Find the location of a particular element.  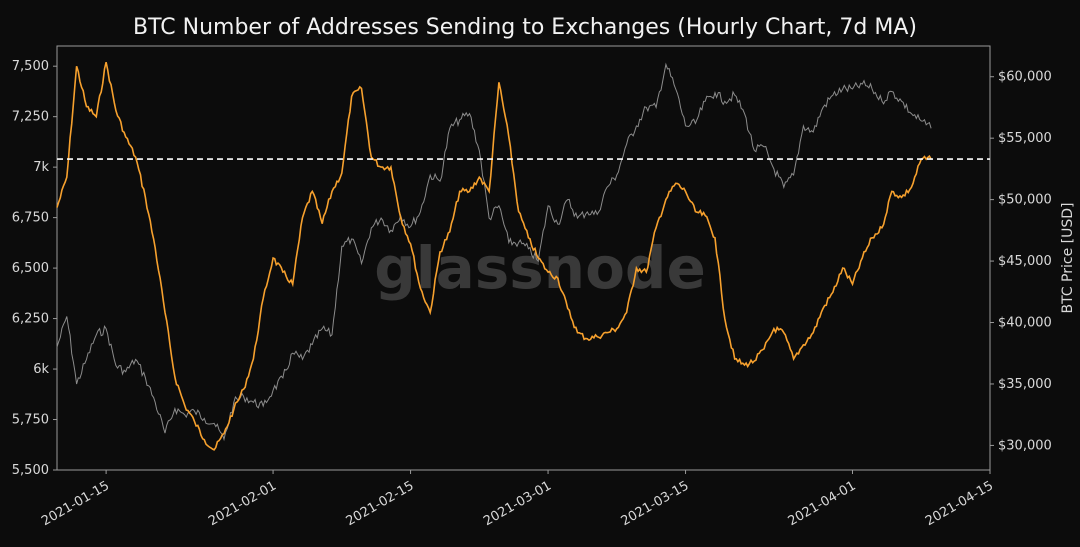

left-axis-ticks: 5,500 5,750 6k 6,250 6,500 6,750 7k 7,250 7,500 is located at coordinates (34, 268).